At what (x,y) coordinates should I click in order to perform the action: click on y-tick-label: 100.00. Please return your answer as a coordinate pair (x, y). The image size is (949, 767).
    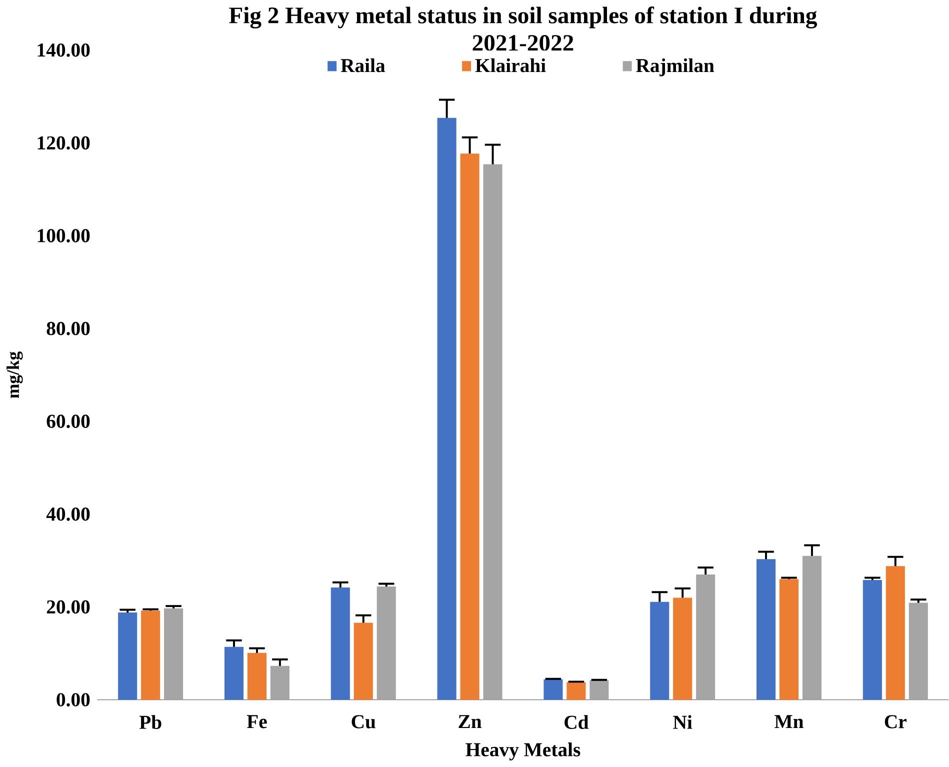
    Looking at the image, I should click on (64, 235).